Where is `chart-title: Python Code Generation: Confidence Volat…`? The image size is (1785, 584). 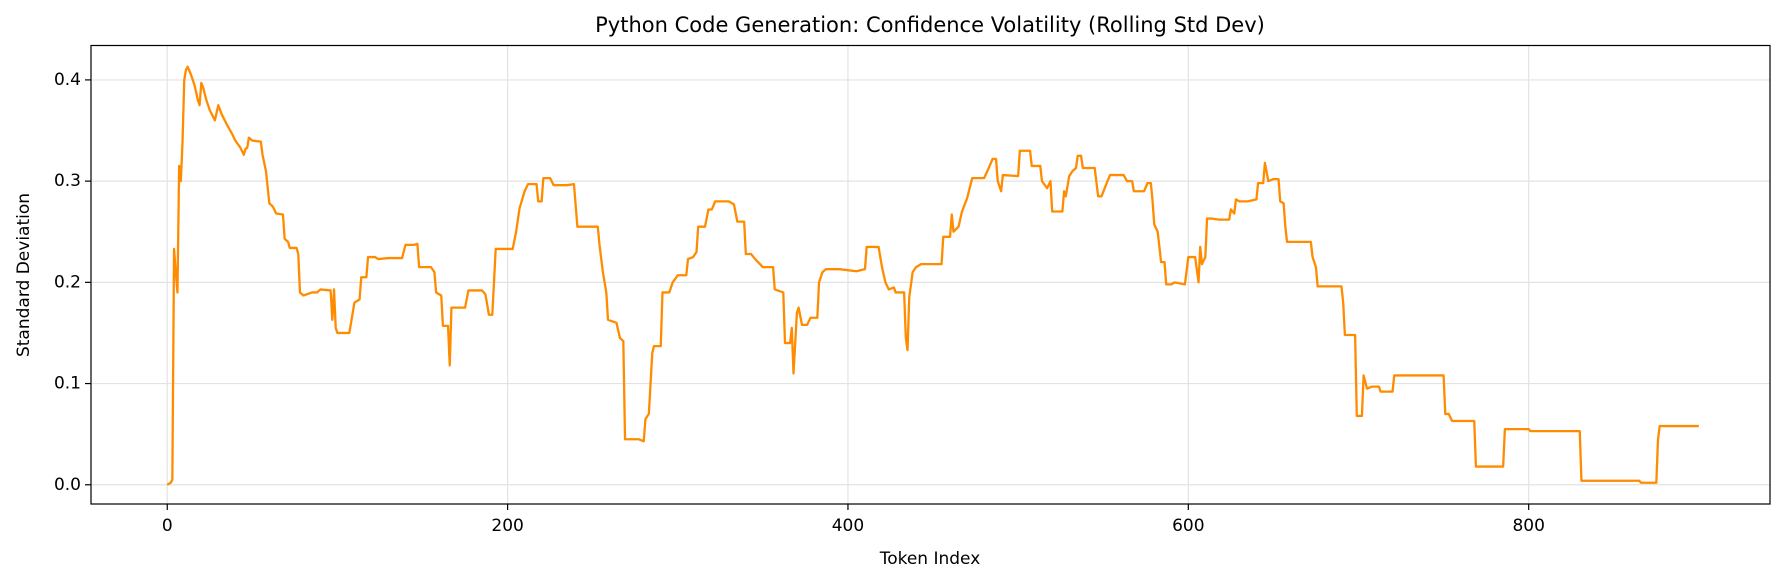 chart-title: Python Code Generation: Confidence Volat… is located at coordinates (930, 25).